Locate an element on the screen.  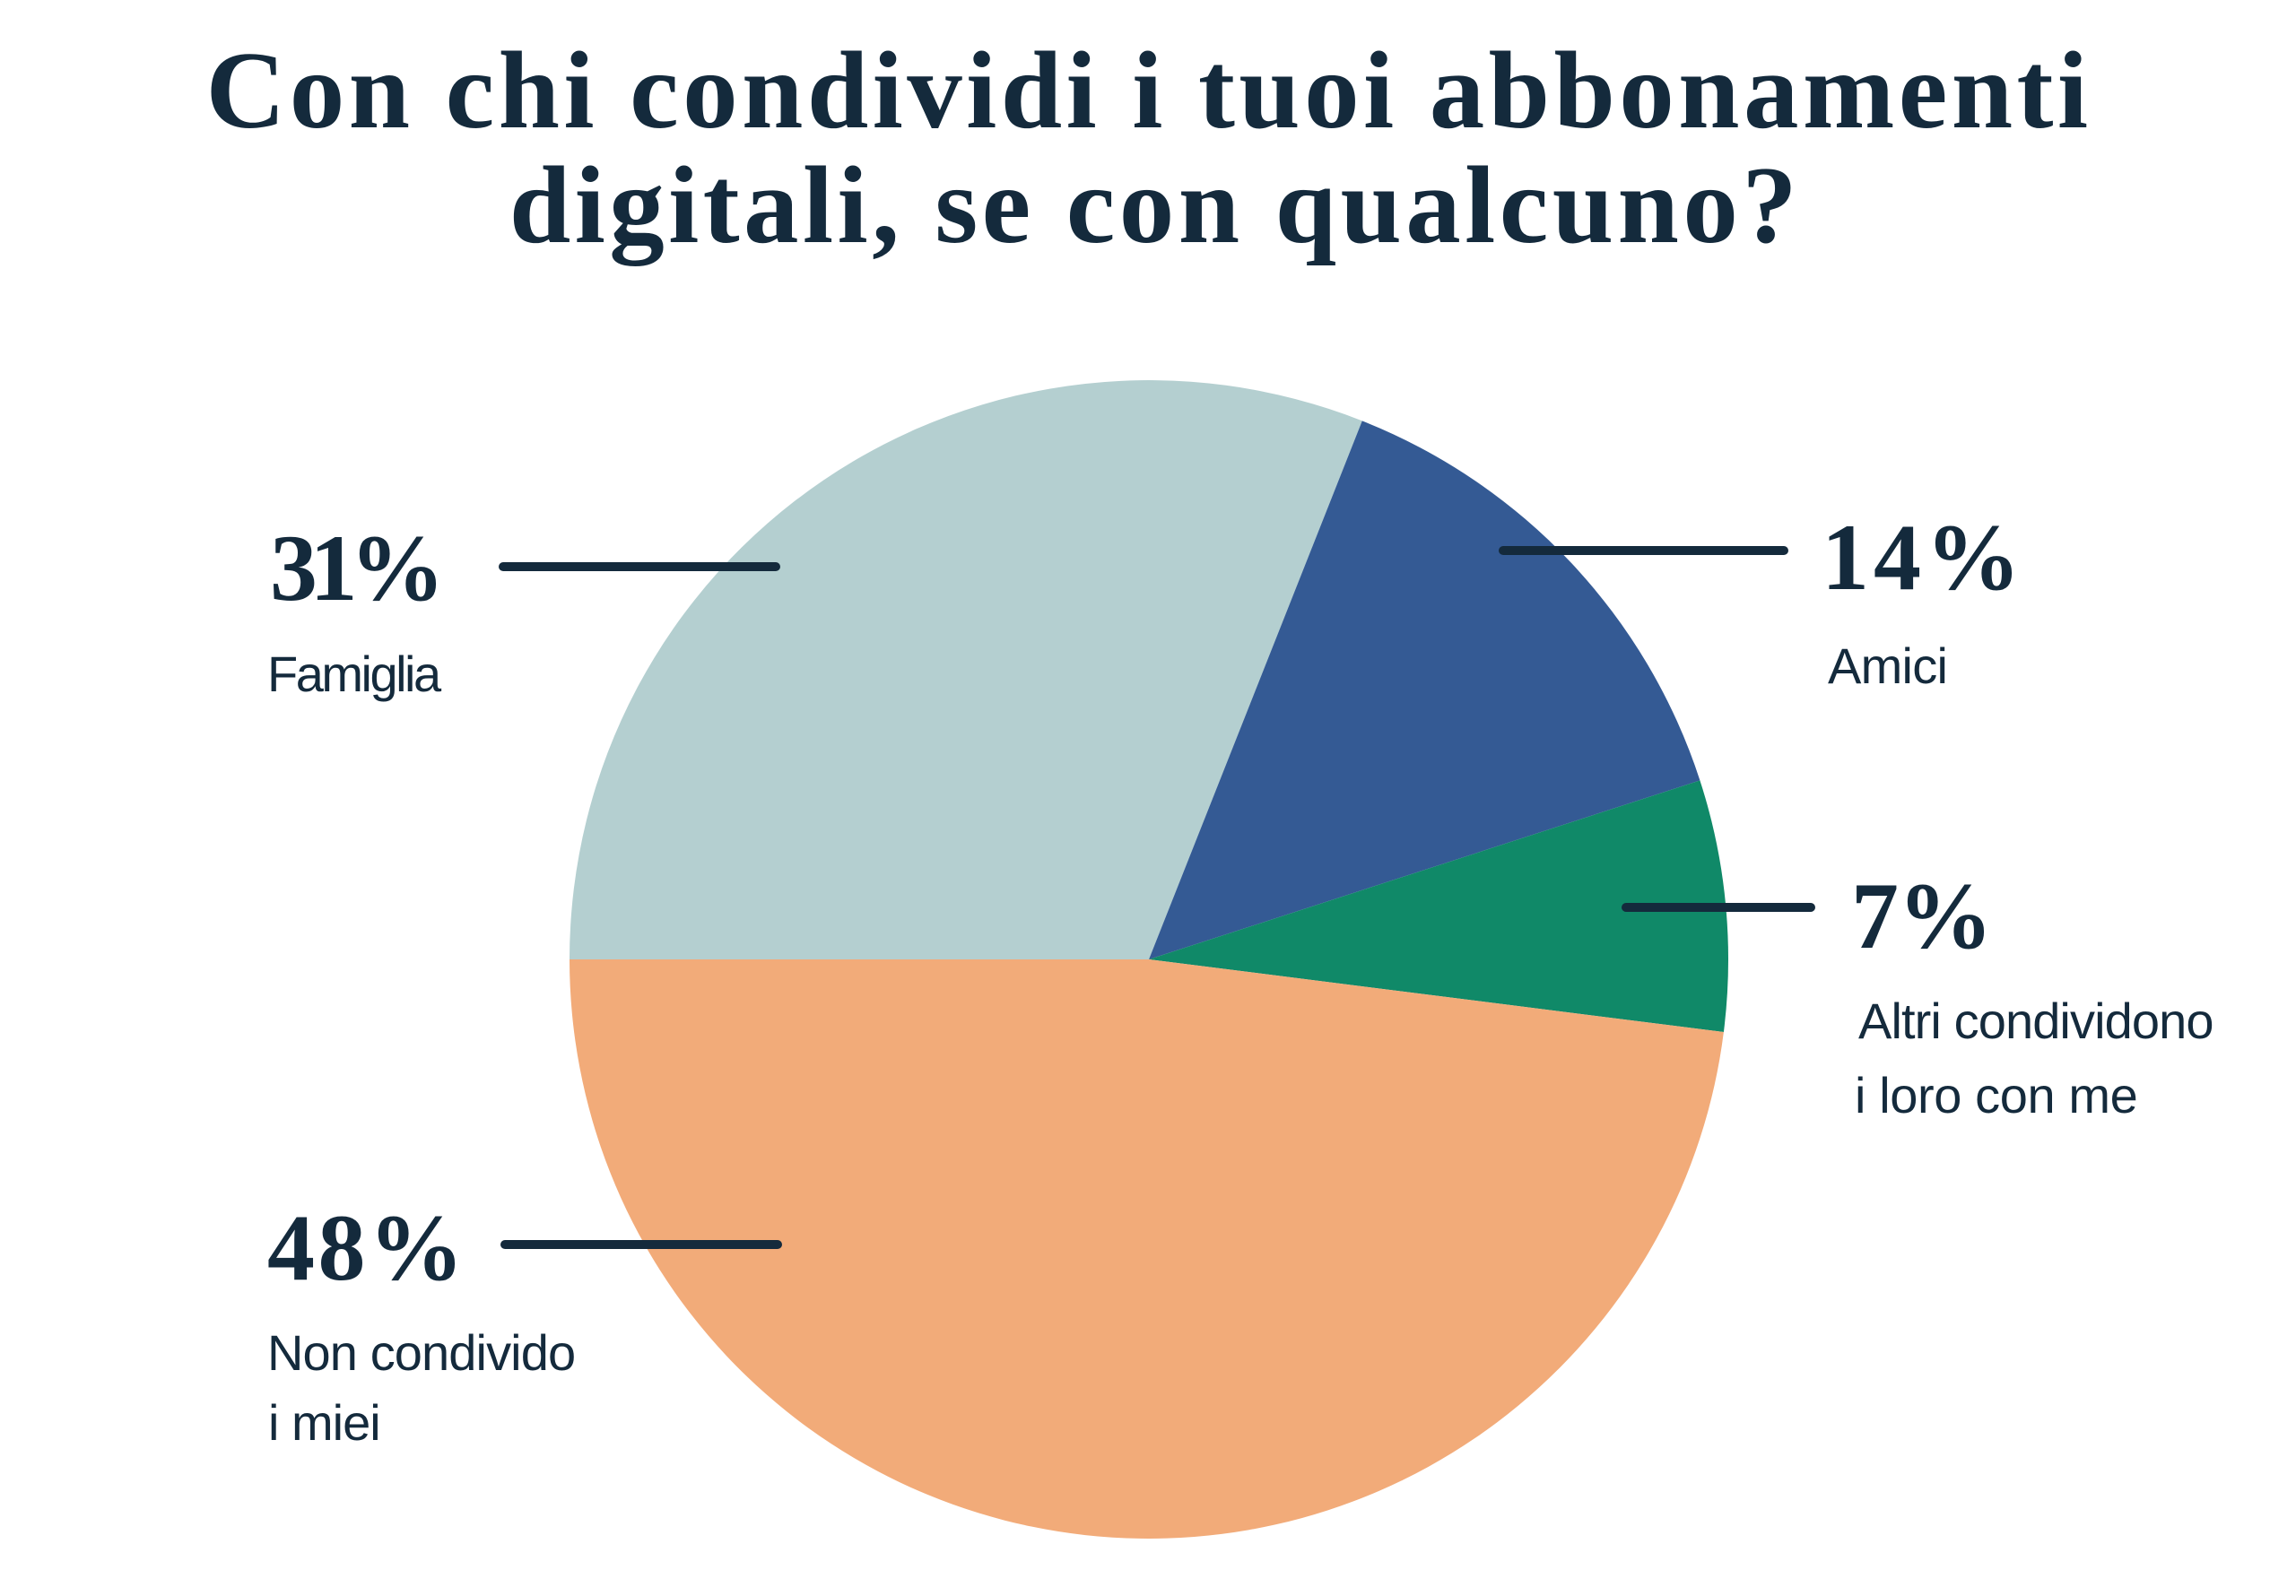
svg-text: i loro con me is located at coordinates (1996, 1095).